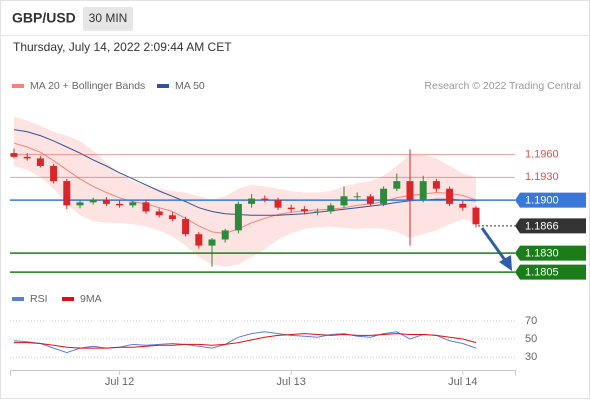 The width and height of the screenshot is (590, 400). I want to click on x-tick-label: Jul 12, so click(119, 382).